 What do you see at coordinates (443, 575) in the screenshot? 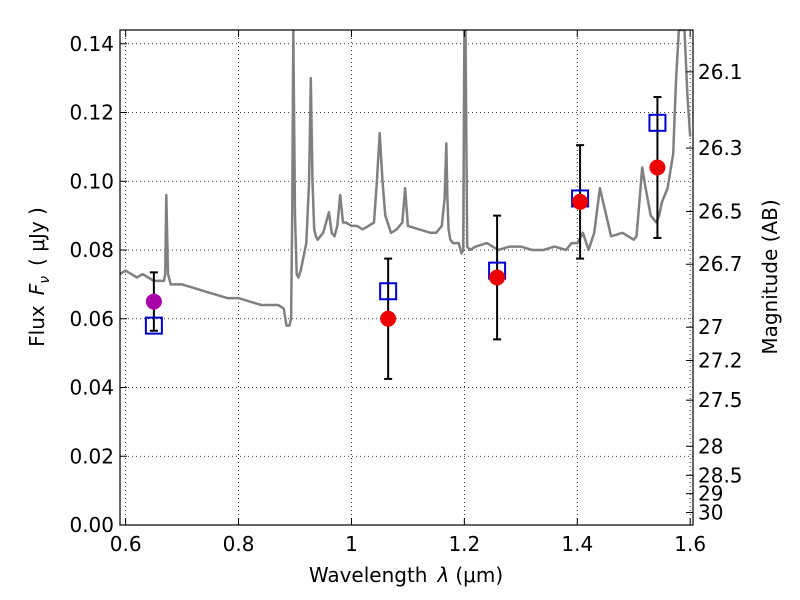
I see `x-axis-label-symbol: λ` at bounding box center [443, 575].